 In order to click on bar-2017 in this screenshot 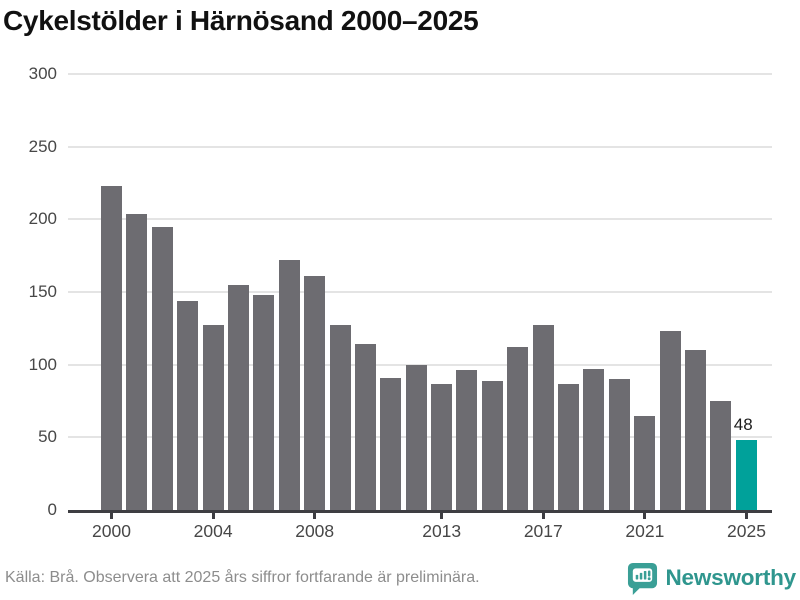, I will do `click(543, 417)`.